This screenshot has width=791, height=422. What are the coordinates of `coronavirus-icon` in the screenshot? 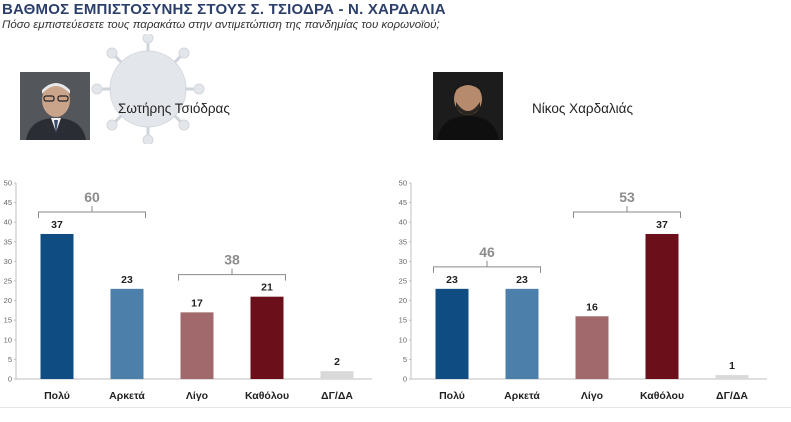 It's located at (148, 89).